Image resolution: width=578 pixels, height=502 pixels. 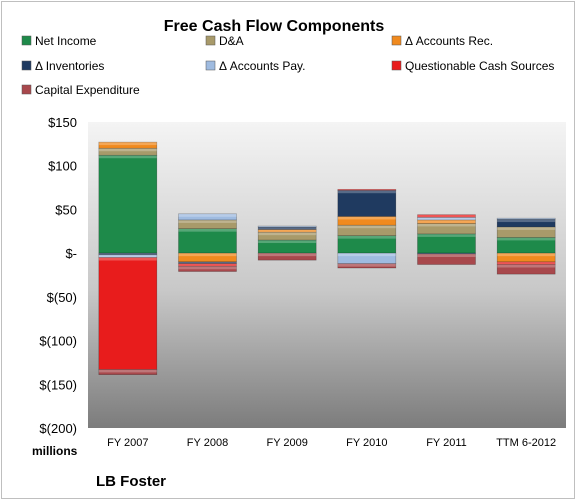 What do you see at coordinates (526, 443) in the screenshot?
I see `x-tick-label: TTM 6-2012` at bounding box center [526, 443].